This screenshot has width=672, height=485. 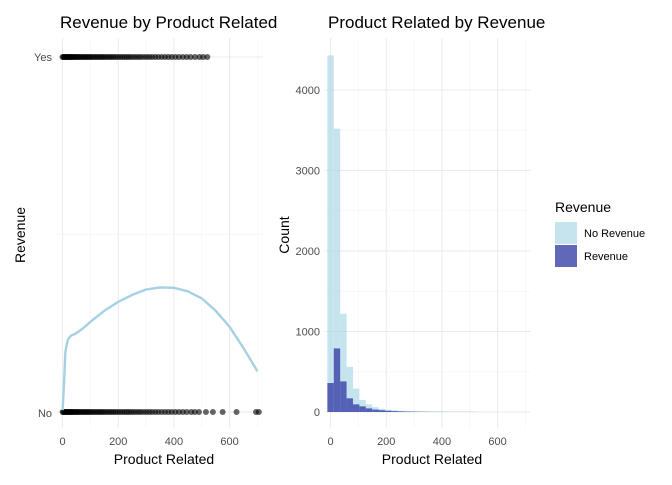 I want to click on right-x-axis-title: Product Related, so click(x=432, y=459).